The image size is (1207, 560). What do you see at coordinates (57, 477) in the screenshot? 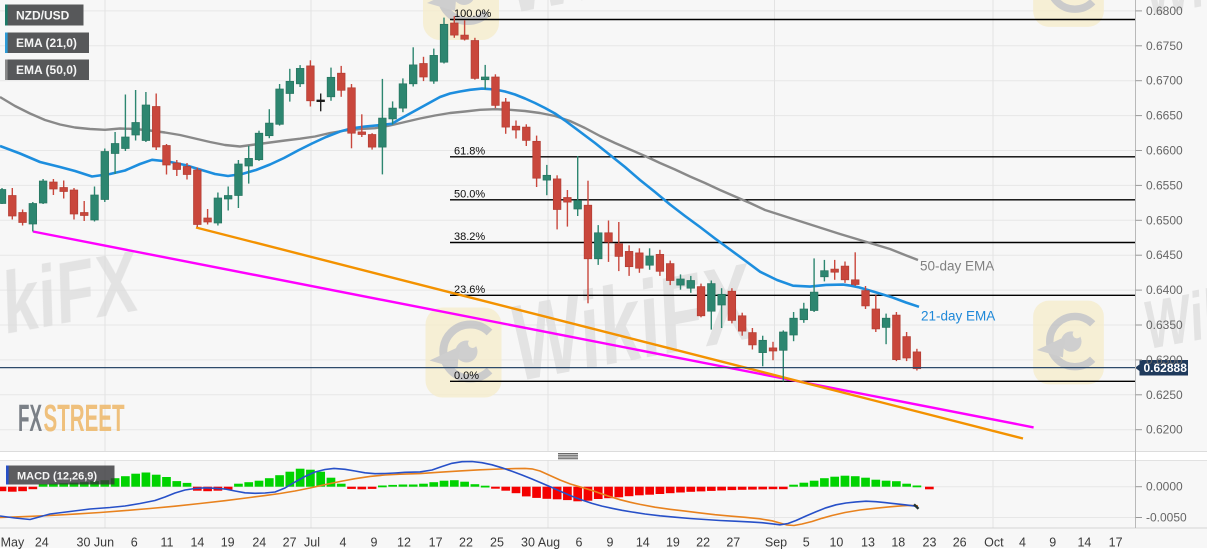
I see `svg-text: MACD (12,26,9)` at bounding box center [57, 477].